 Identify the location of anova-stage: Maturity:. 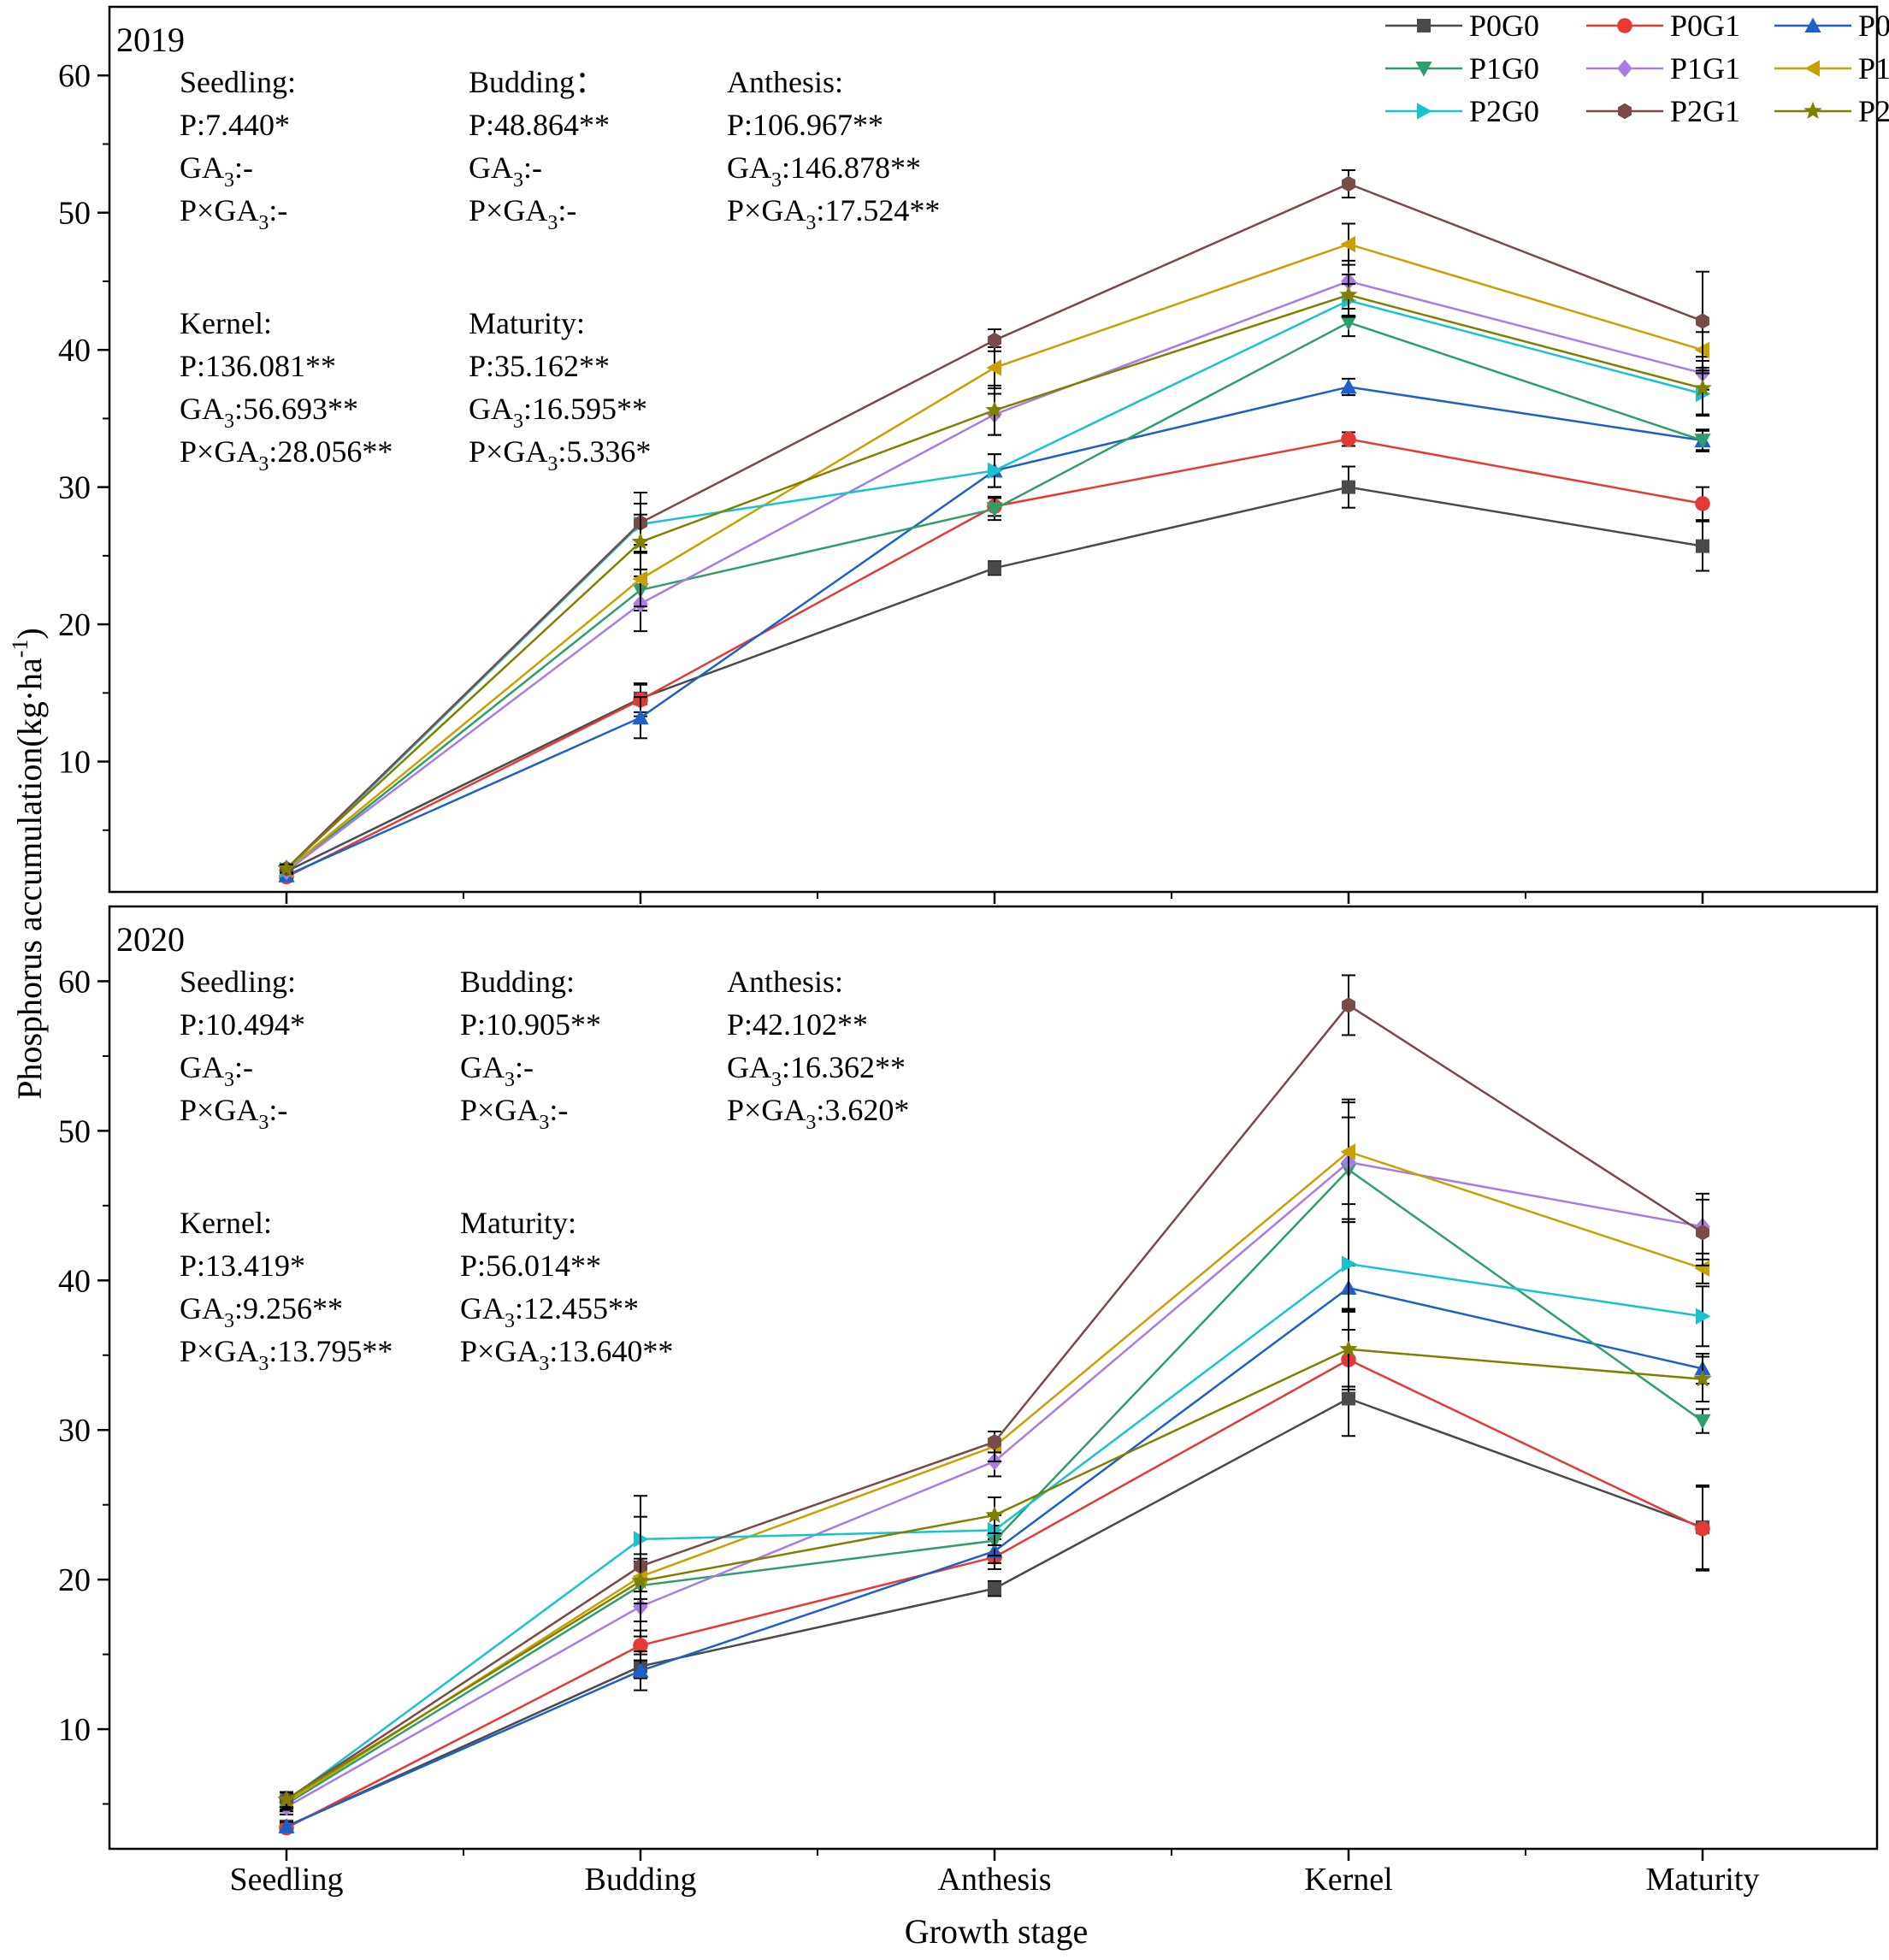
(527, 323).